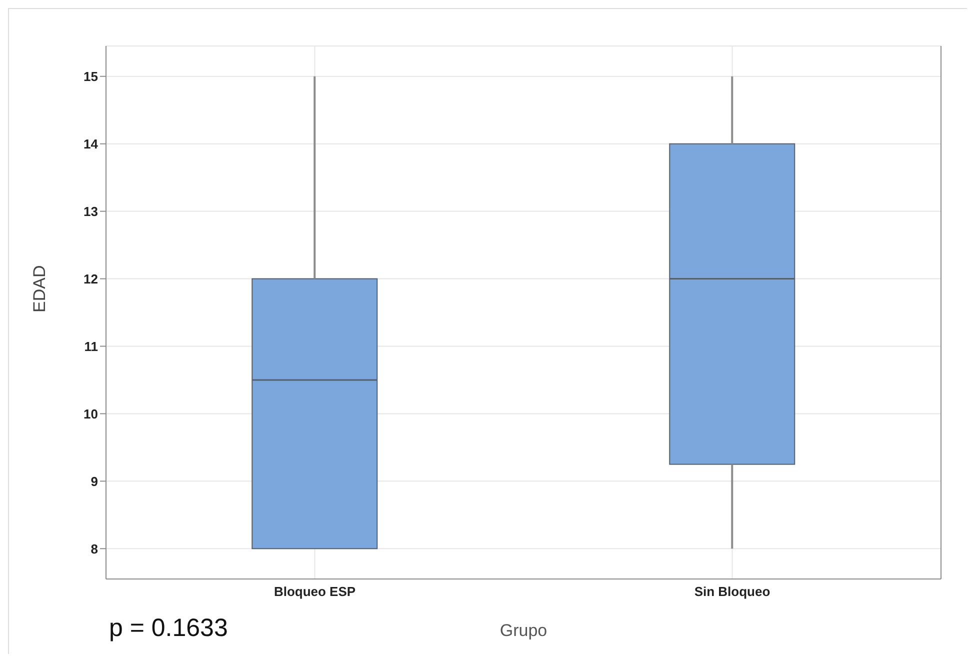 Image resolution: width=976 pixels, height=659 pixels. Describe the element at coordinates (91, 346) in the screenshot. I see `y-tick-label: 11` at that location.